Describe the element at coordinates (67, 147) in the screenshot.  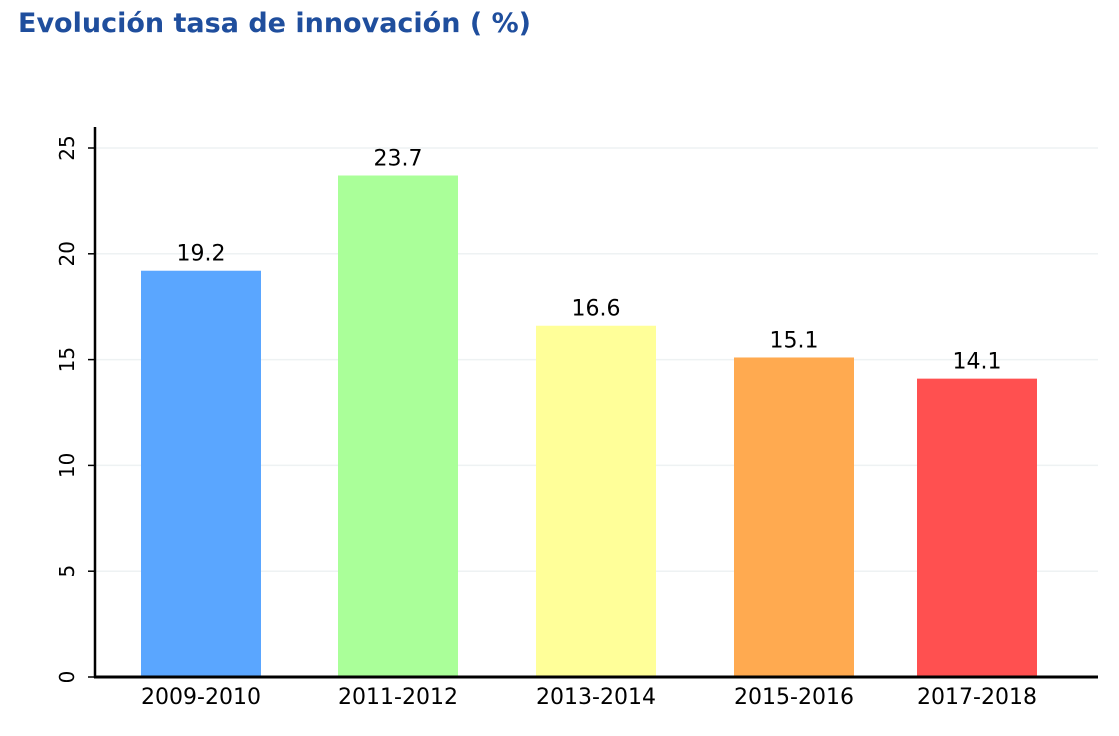
I see `y-tick-label: 25` at that location.